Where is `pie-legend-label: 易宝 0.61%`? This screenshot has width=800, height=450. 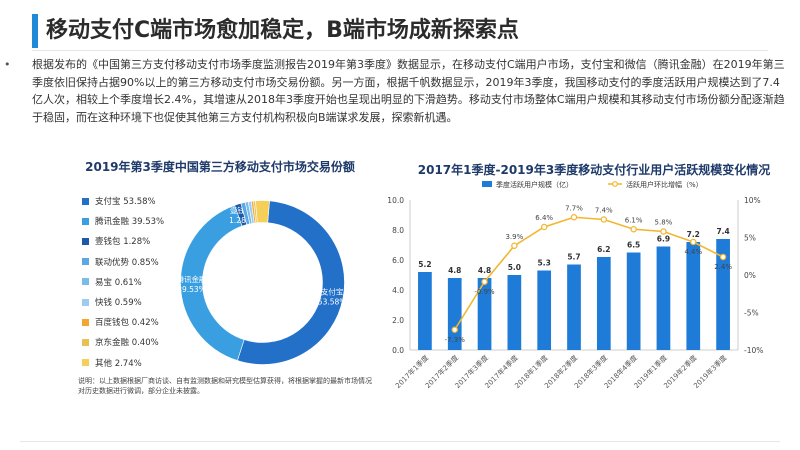
pie-legend-label: 易宝 0.61% is located at coordinates (118, 282).